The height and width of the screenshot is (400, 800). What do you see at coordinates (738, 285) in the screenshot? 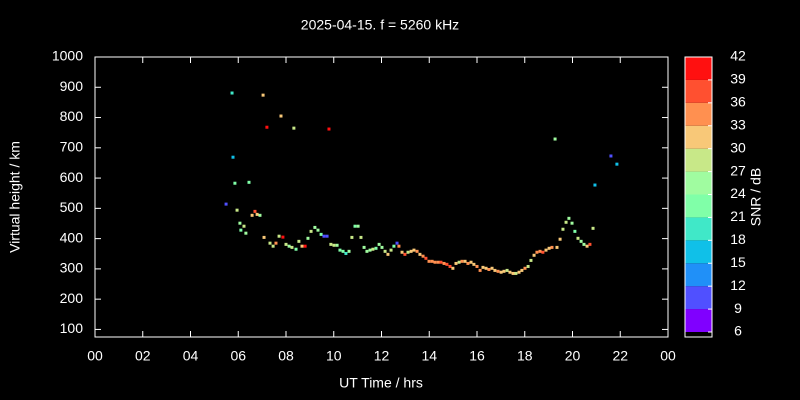
I see `colorbar-tick-label: 12` at bounding box center [738, 285].